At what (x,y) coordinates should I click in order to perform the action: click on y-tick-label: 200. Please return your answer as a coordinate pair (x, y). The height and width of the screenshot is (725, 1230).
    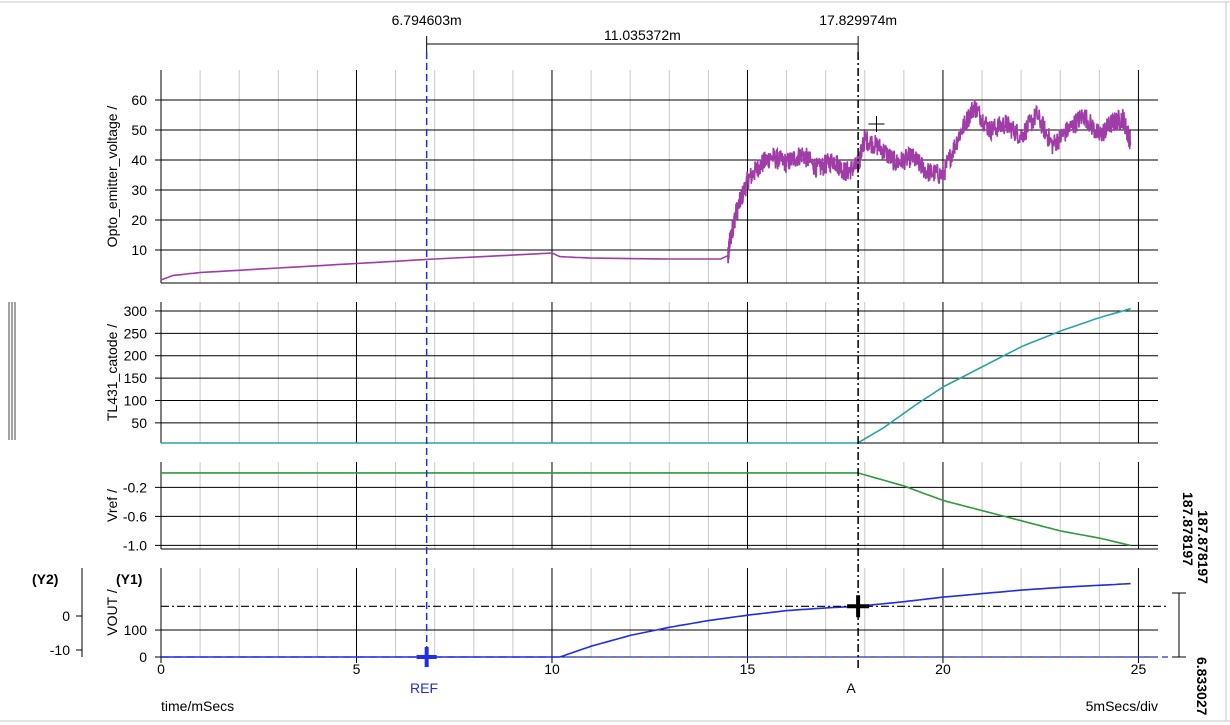
    Looking at the image, I should click on (136, 356).